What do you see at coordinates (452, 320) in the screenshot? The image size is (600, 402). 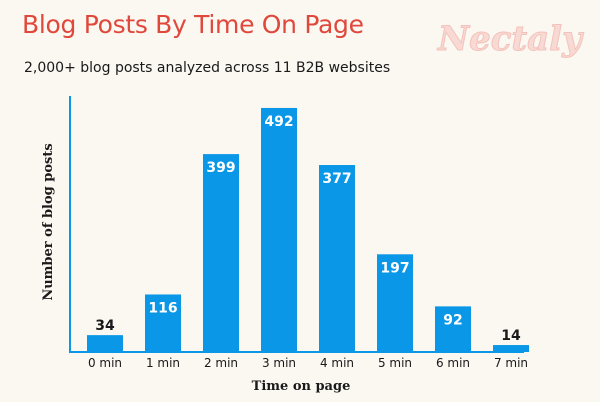 I see `data-label-6: 92` at bounding box center [452, 320].